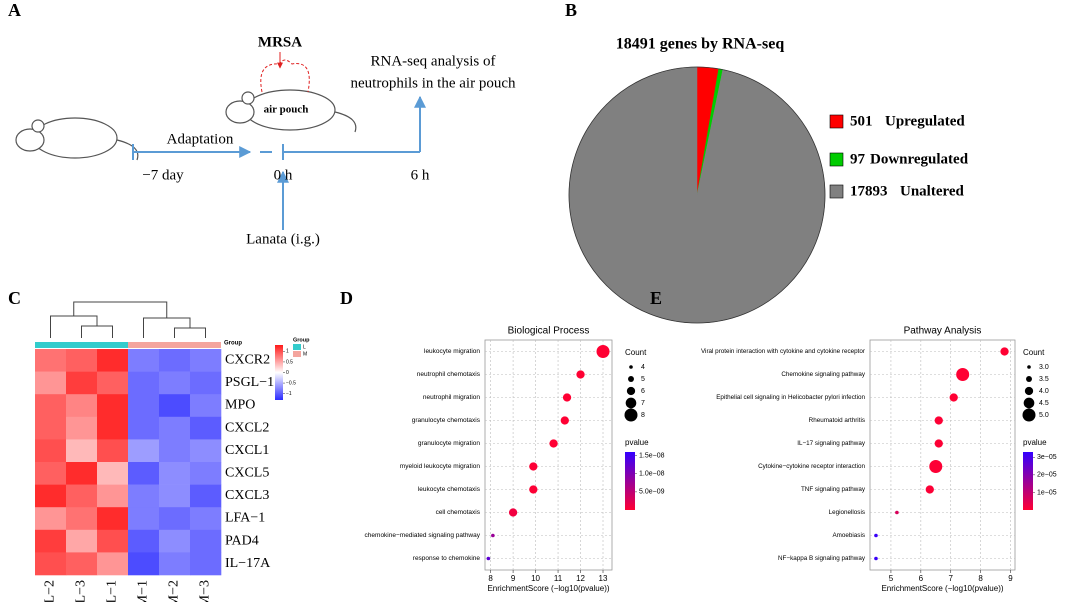  What do you see at coordinates (1044, 415) in the screenshot?
I see `legend-label: 5.0` at bounding box center [1044, 415].